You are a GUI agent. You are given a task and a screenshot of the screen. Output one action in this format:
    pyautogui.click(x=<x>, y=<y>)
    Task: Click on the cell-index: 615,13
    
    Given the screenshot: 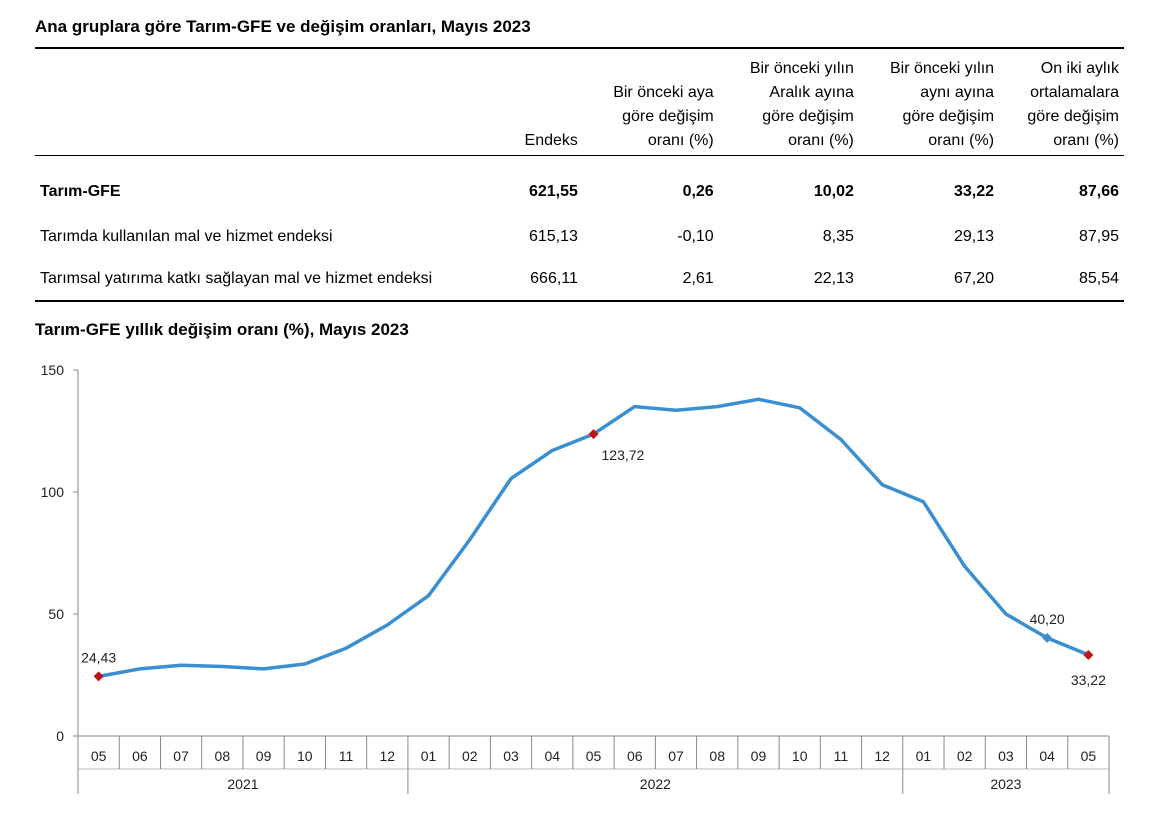 What is the action you would take?
    pyautogui.click(x=553, y=236)
    